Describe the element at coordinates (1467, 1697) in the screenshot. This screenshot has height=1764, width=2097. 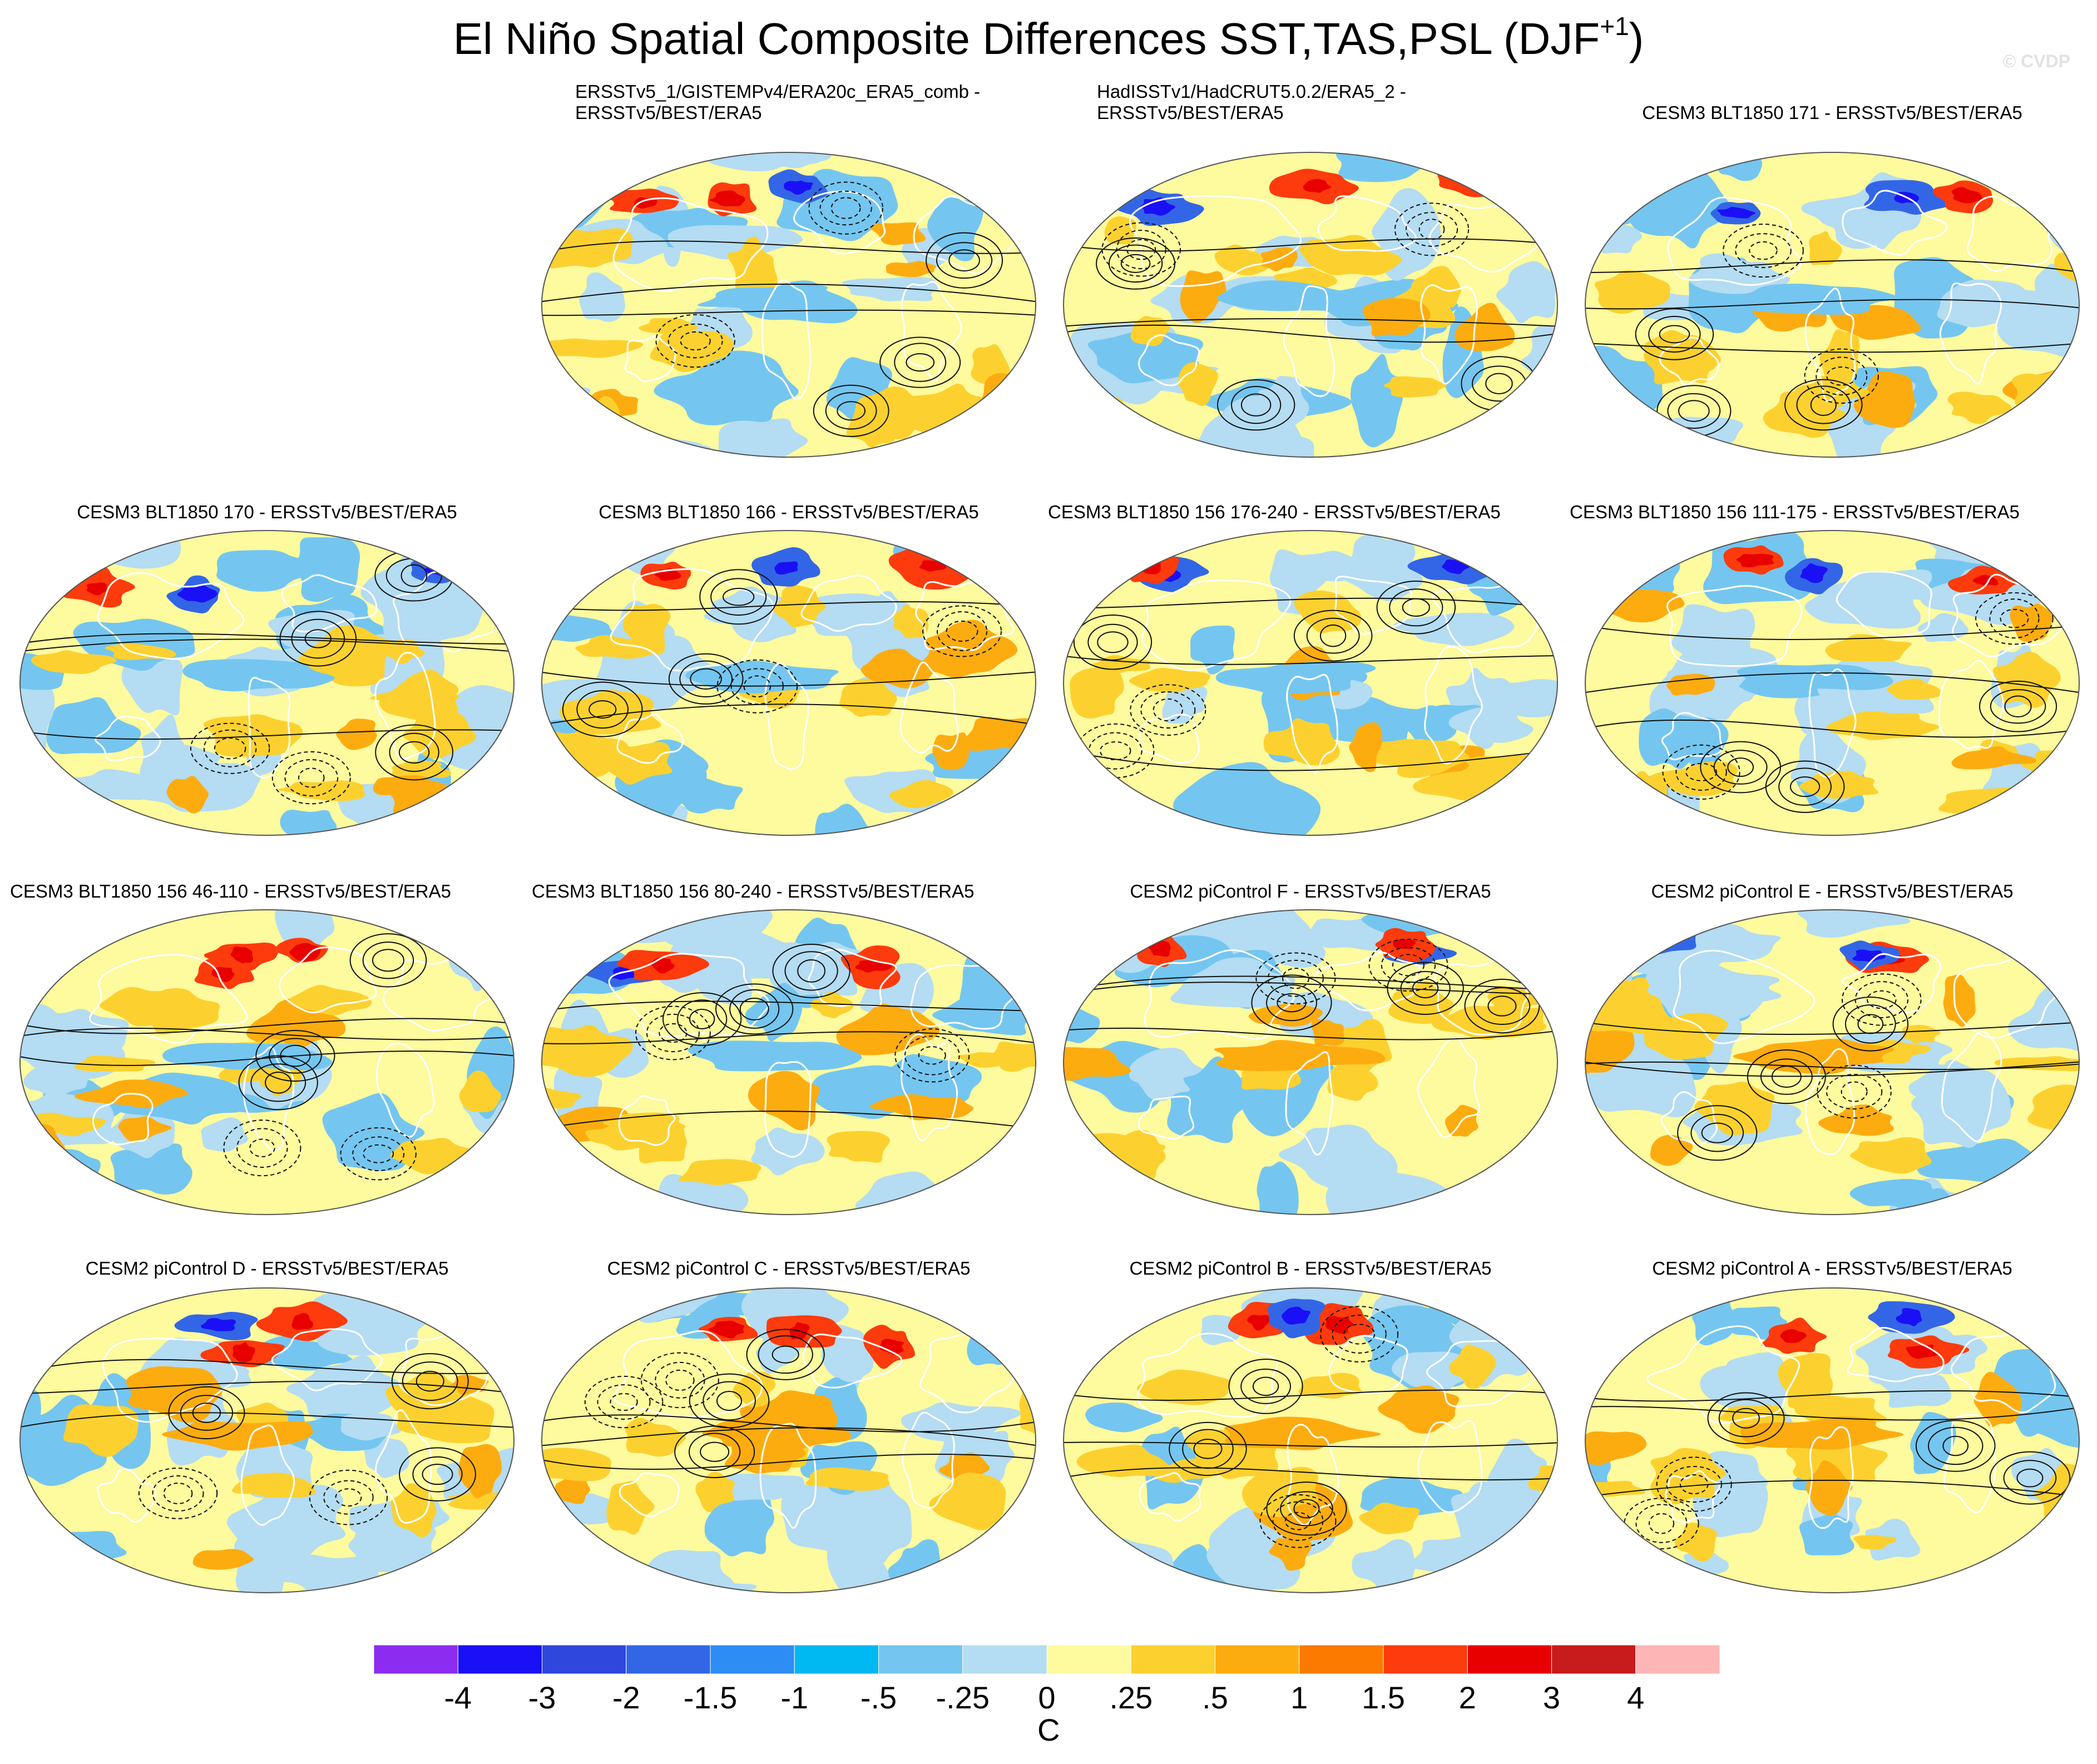
I see `colorbar-tick-label: 2` at that location.